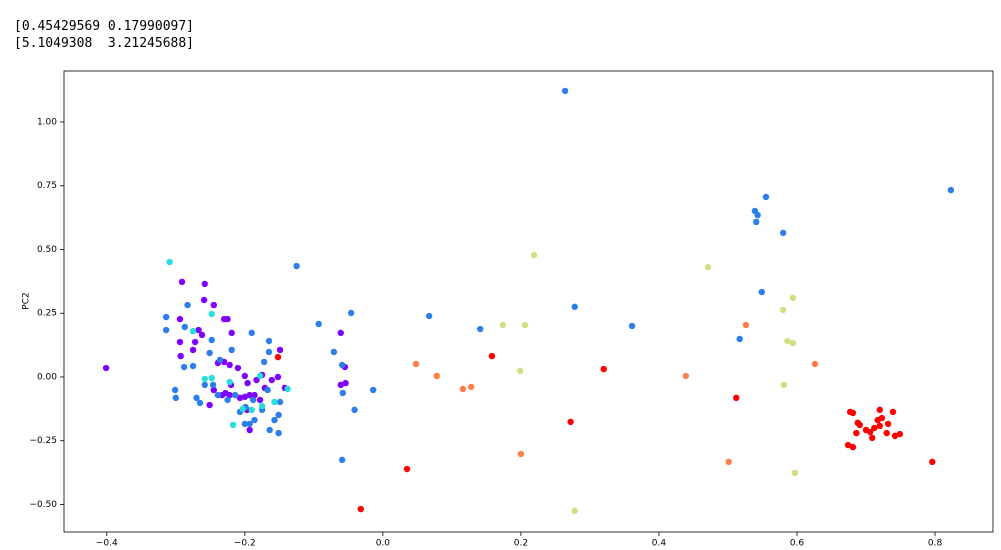 This screenshot has width=1001, height=550. Describe the element at coordinates (659, 544) in the screenshot. I see `x-tick-label: 0.4` at that location.